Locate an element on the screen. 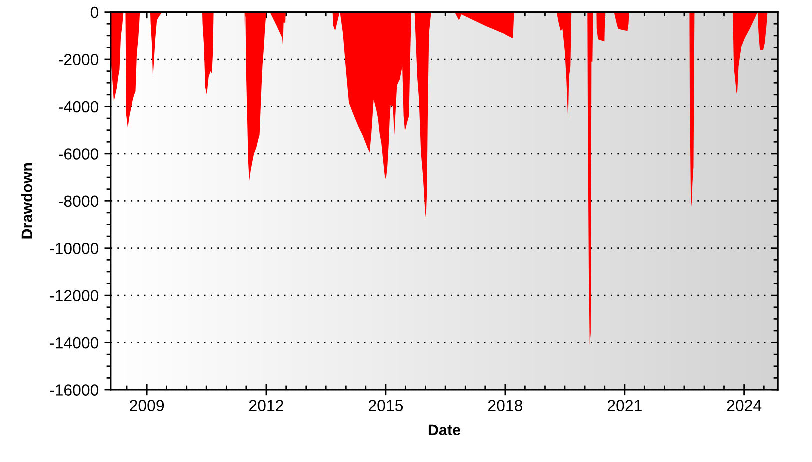 Image resolution: width=812 pixels, height=462 pixels. x-tick-label: 2015 is located at coordinates (386, 406).